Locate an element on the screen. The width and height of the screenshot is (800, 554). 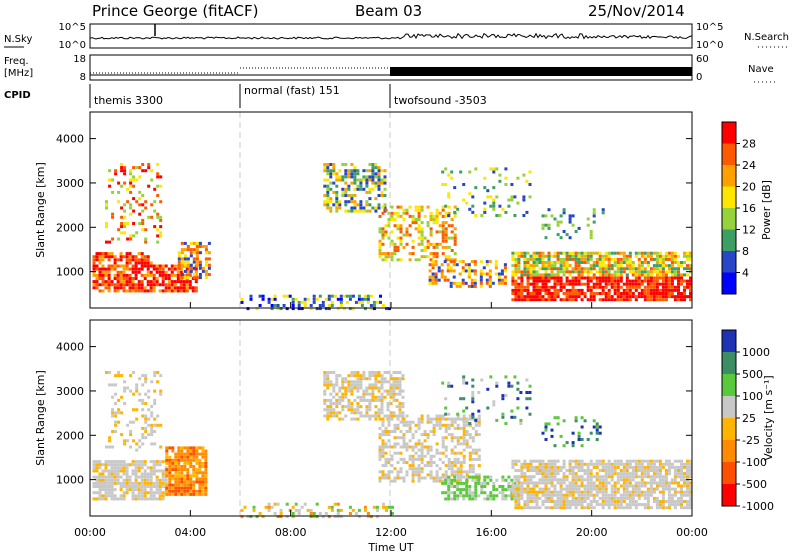
colorbar-tick-label: 25 is located at coordinates (749, 418).